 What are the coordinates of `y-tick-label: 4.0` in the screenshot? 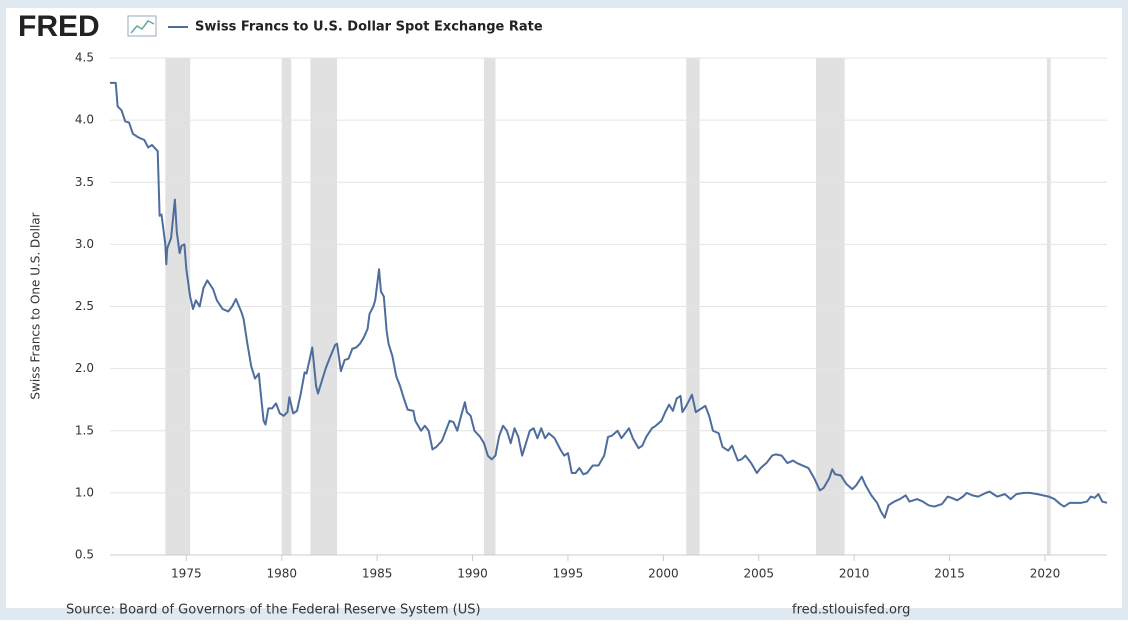 It's located at (84, 120).